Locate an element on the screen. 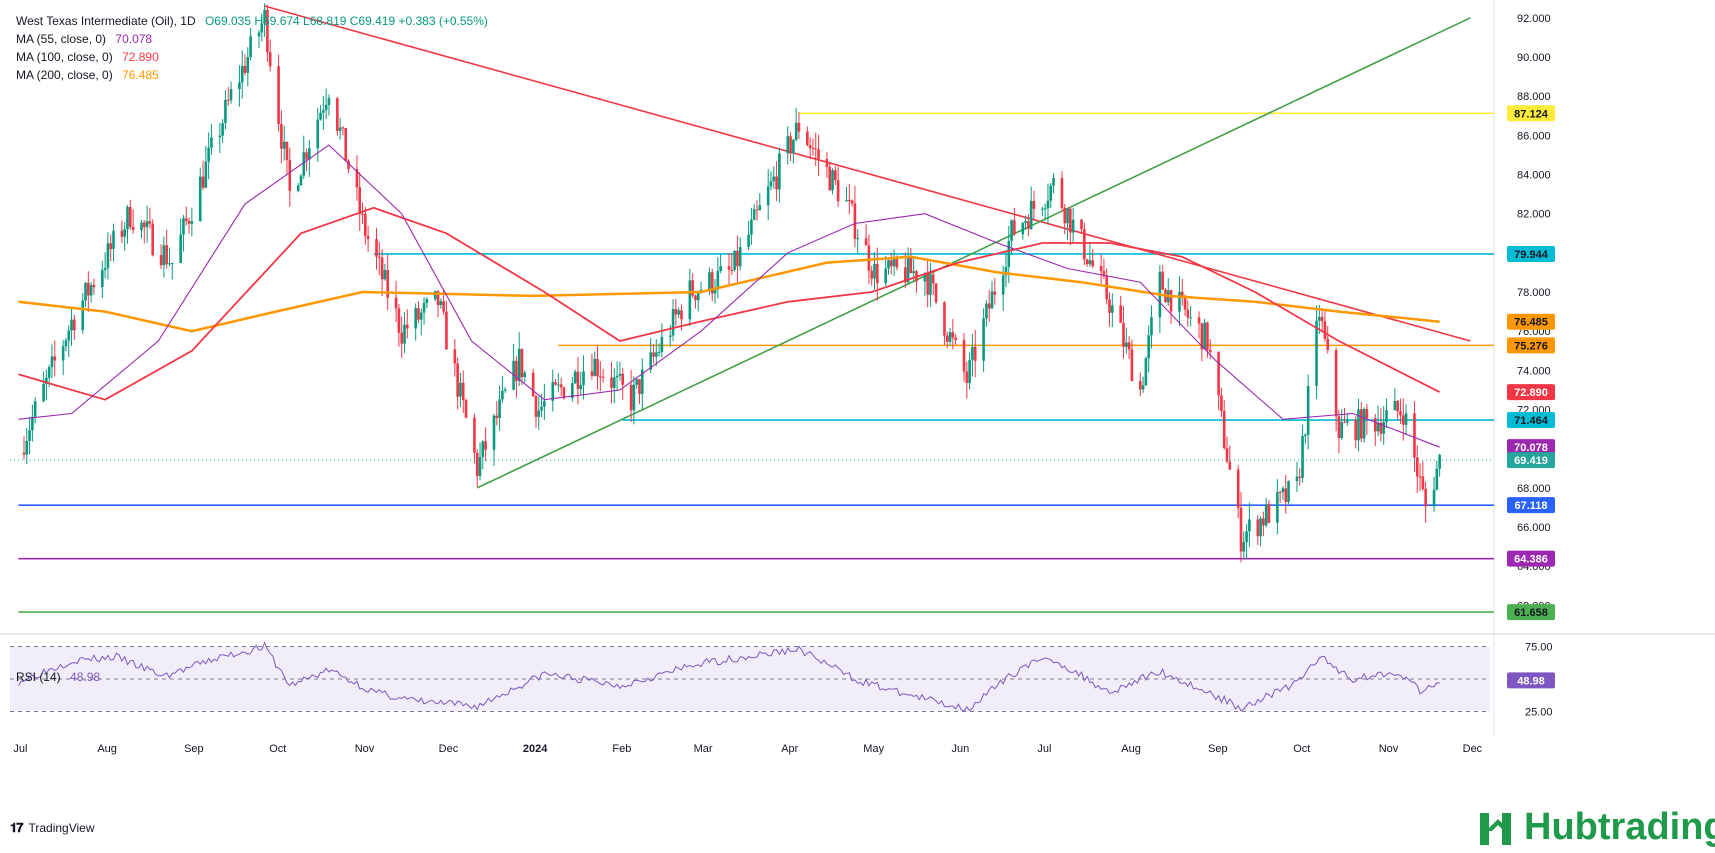 The width and height of the screenshot is (1715, 853). rsi-badge-label: 48.98 is located at coordinates (1531, 681).